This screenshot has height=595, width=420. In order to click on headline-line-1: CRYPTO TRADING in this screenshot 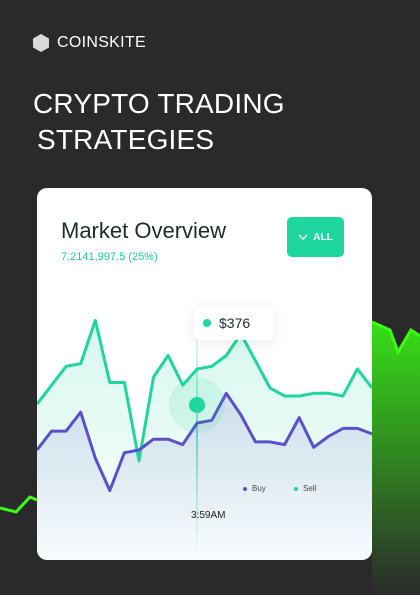, I will do `click(159, 103)`.